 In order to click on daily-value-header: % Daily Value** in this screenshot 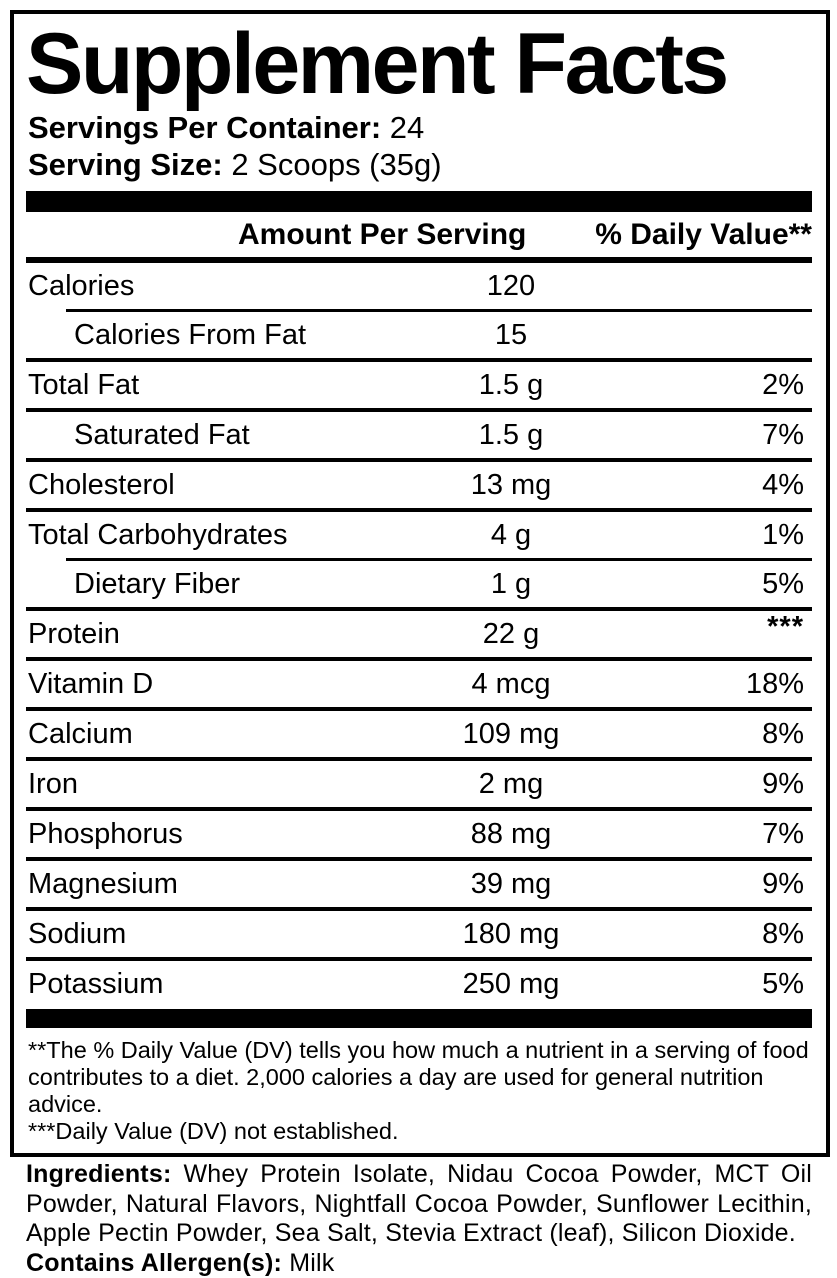, I will do `click(703, 235)`.